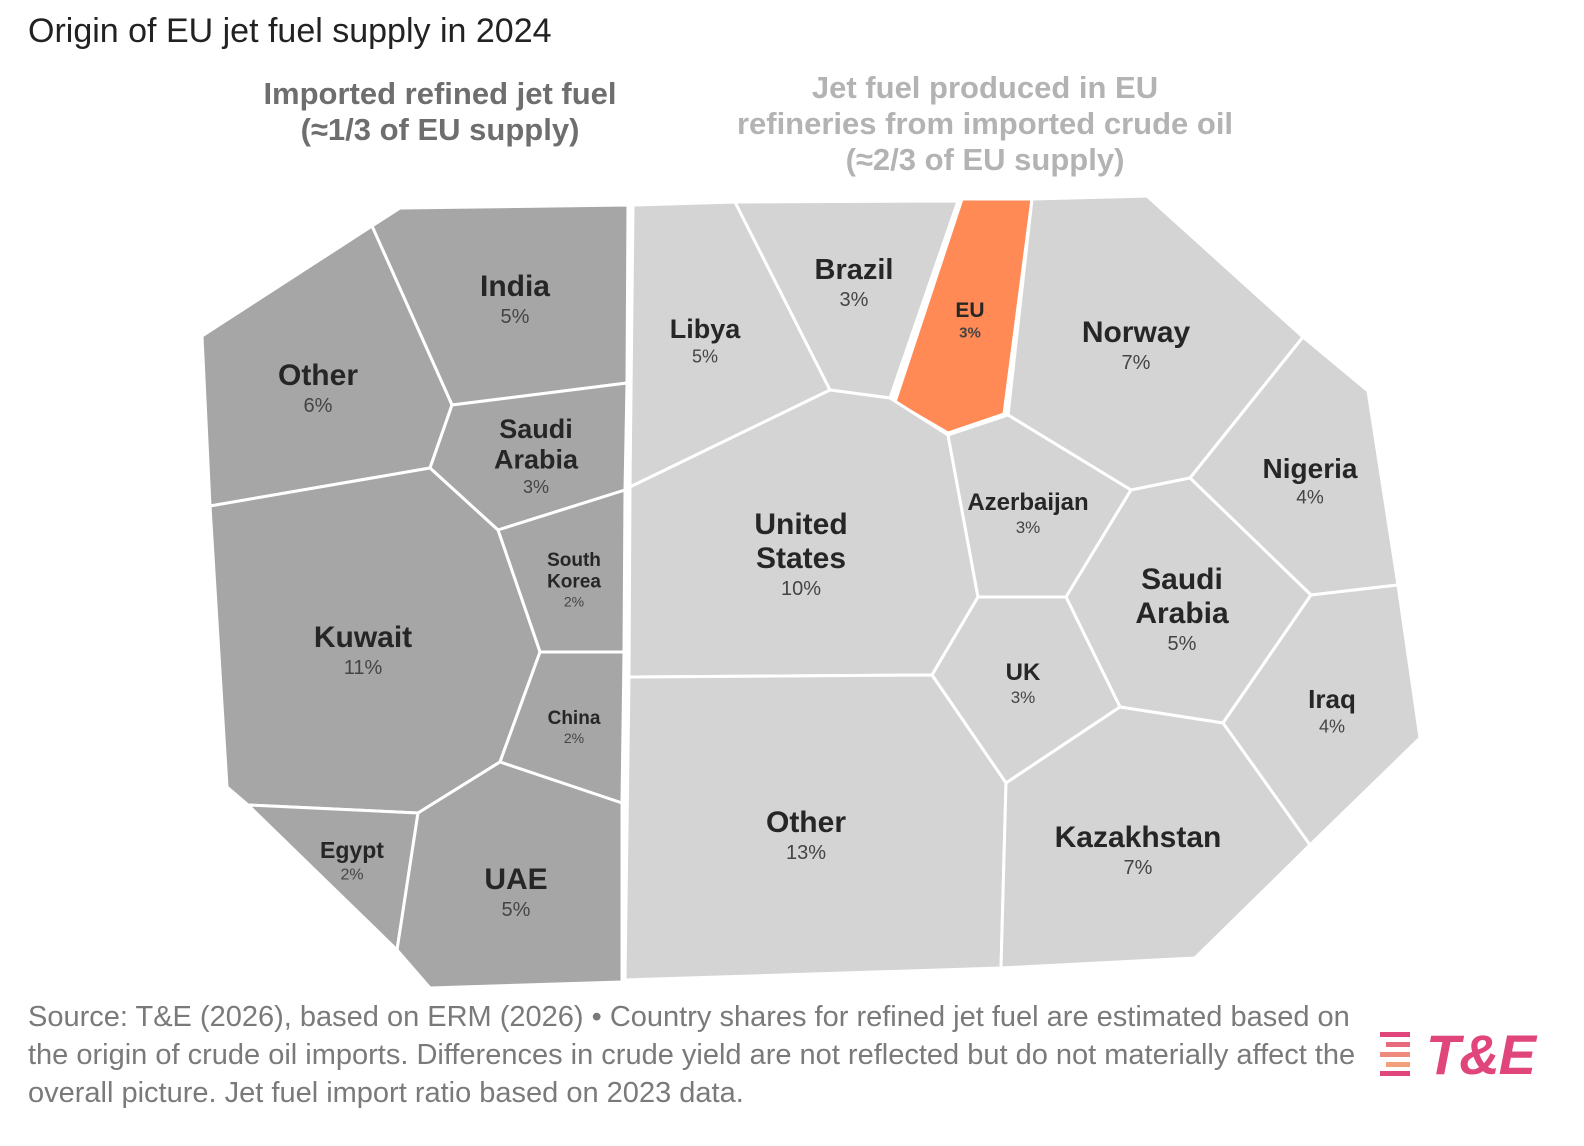 This screenshot has height=1146, width=1584. What do you see at coordinates (536, 487) in the screenshot?
I see `cell-value-saudi-imported: 3%` at bounding box center [536, 487].